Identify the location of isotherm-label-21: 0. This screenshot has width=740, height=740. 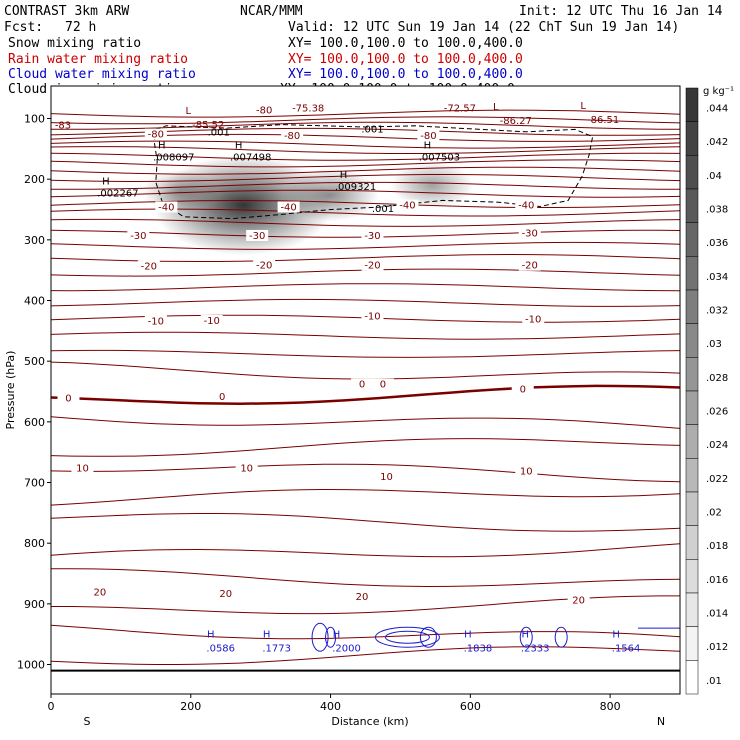
(222, 397).